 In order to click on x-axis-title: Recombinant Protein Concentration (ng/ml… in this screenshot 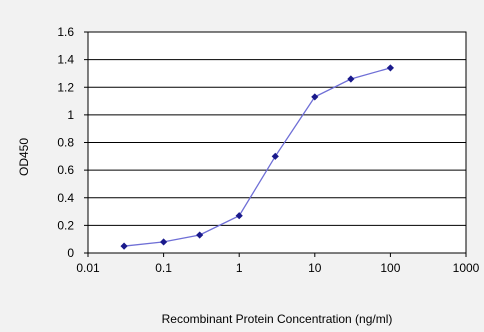, I will do `click(277, 319)`.